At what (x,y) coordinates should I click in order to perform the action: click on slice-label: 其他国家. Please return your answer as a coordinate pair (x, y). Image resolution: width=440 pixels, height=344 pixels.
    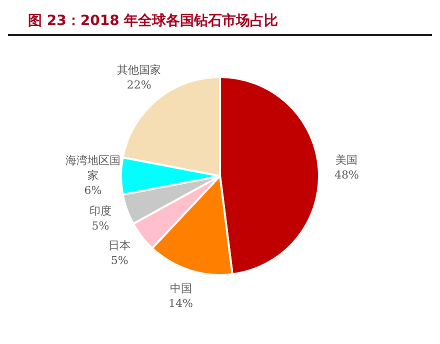
    Looking at the image, I should click on (139, 70).